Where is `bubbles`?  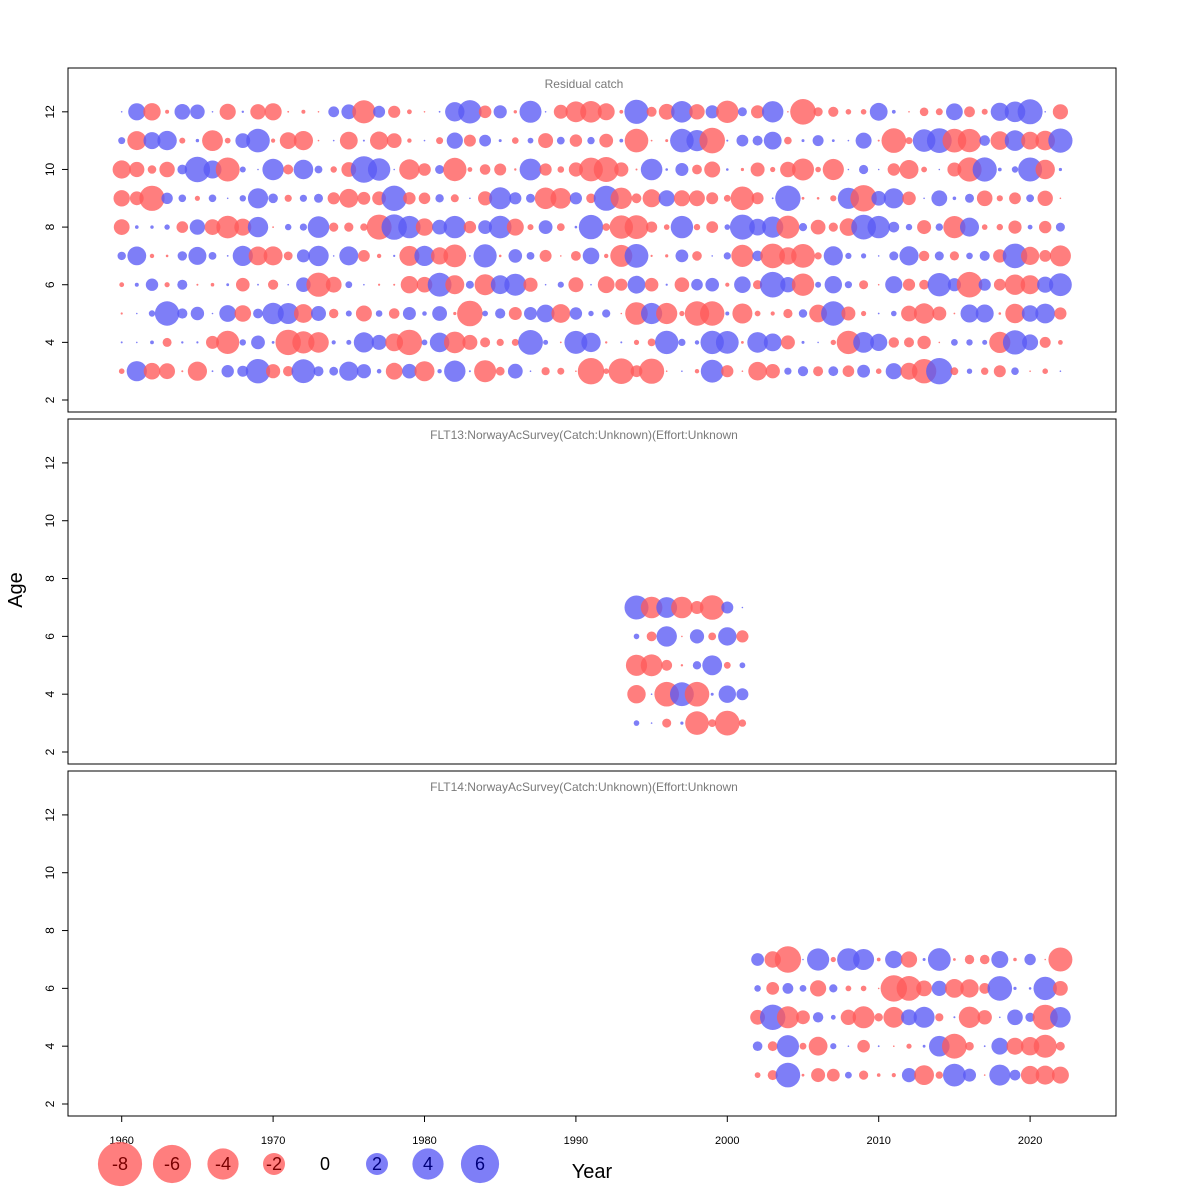
bubbles is located at coordinates (911, 1017).